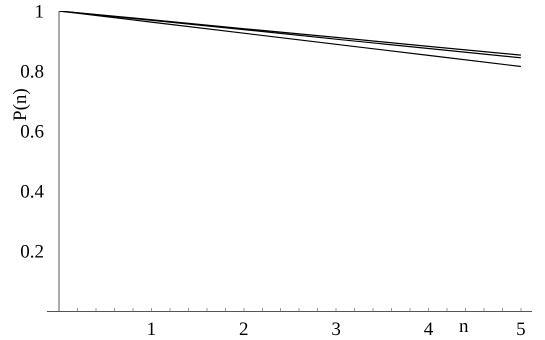 The image size is (545, 340). I want to click on x-tick-label: 5, so click(521, 329).